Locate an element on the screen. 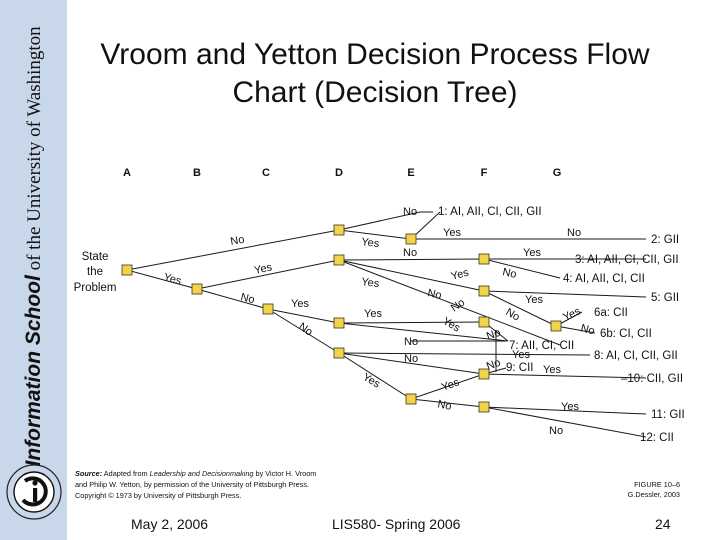 Image resolution: width=720 pixels, height=540 pixels. start-label-line: State is located at coordinates (95, 257).